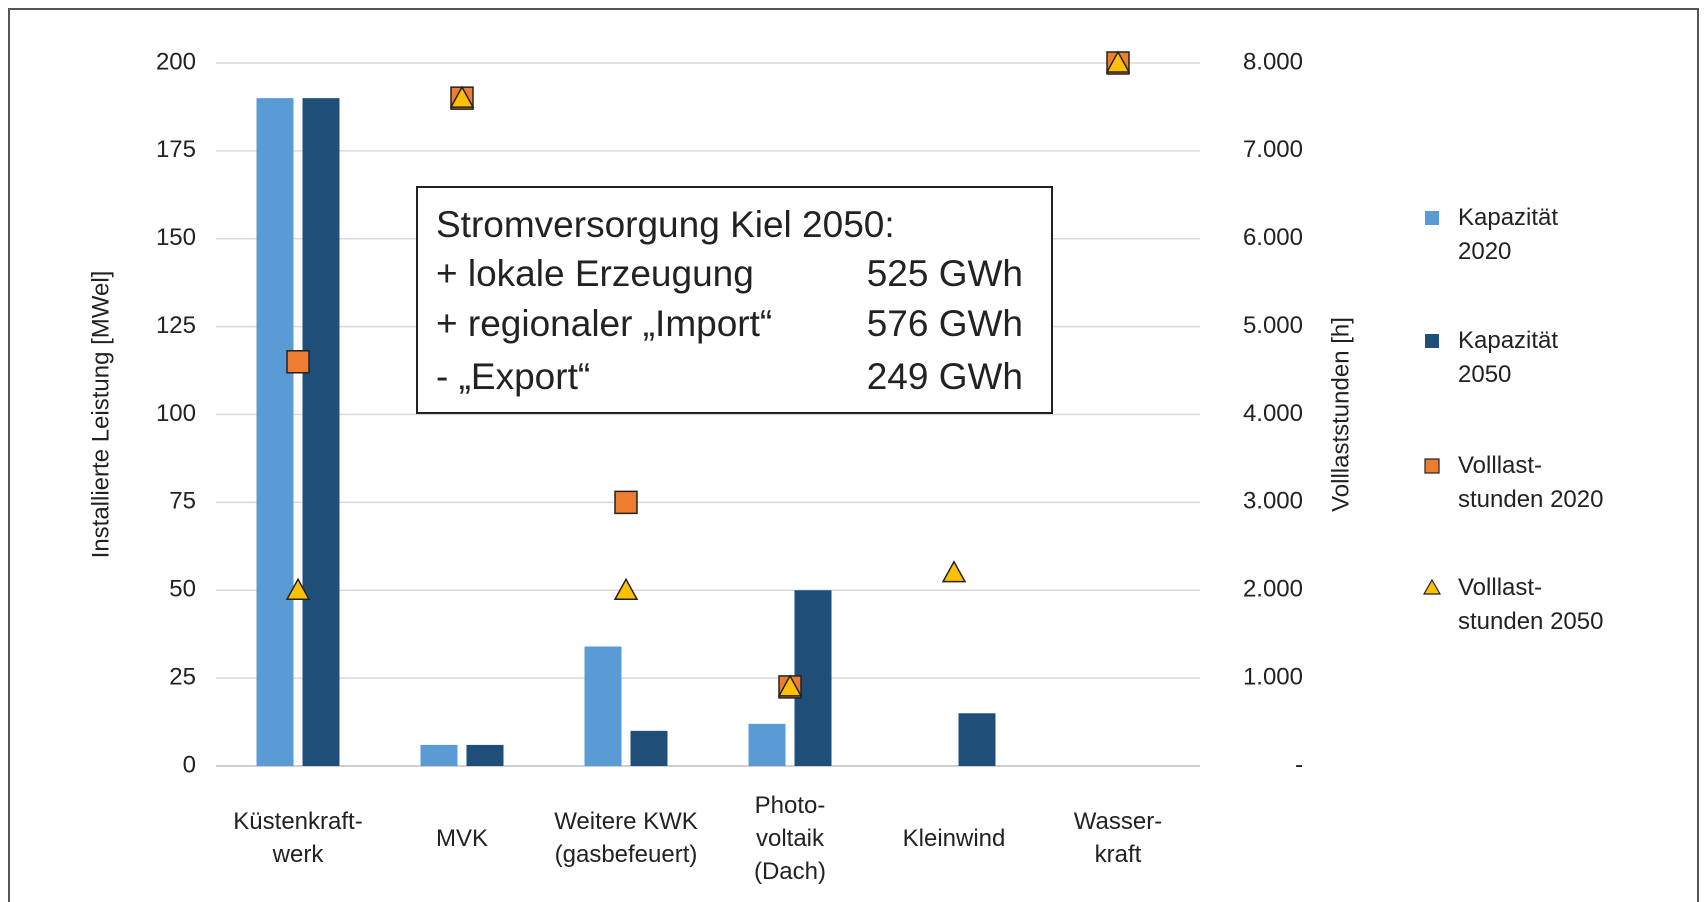 Image resolution: width=1707 pixels, height=902 pixels. What do you see at coordinates (176, 149) in the screenshot?
I see `y-tick-label: 175` at bounding box center [176, 149].